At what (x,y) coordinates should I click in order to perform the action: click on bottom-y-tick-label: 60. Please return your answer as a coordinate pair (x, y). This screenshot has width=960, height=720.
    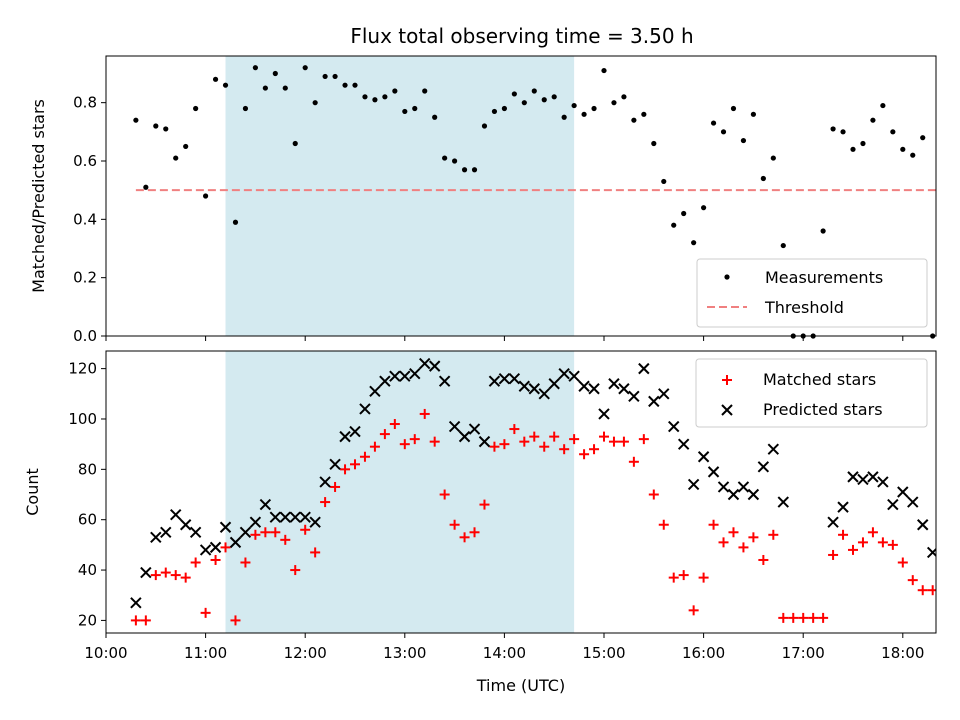
    Looking at the image, I should click on (87, 520).